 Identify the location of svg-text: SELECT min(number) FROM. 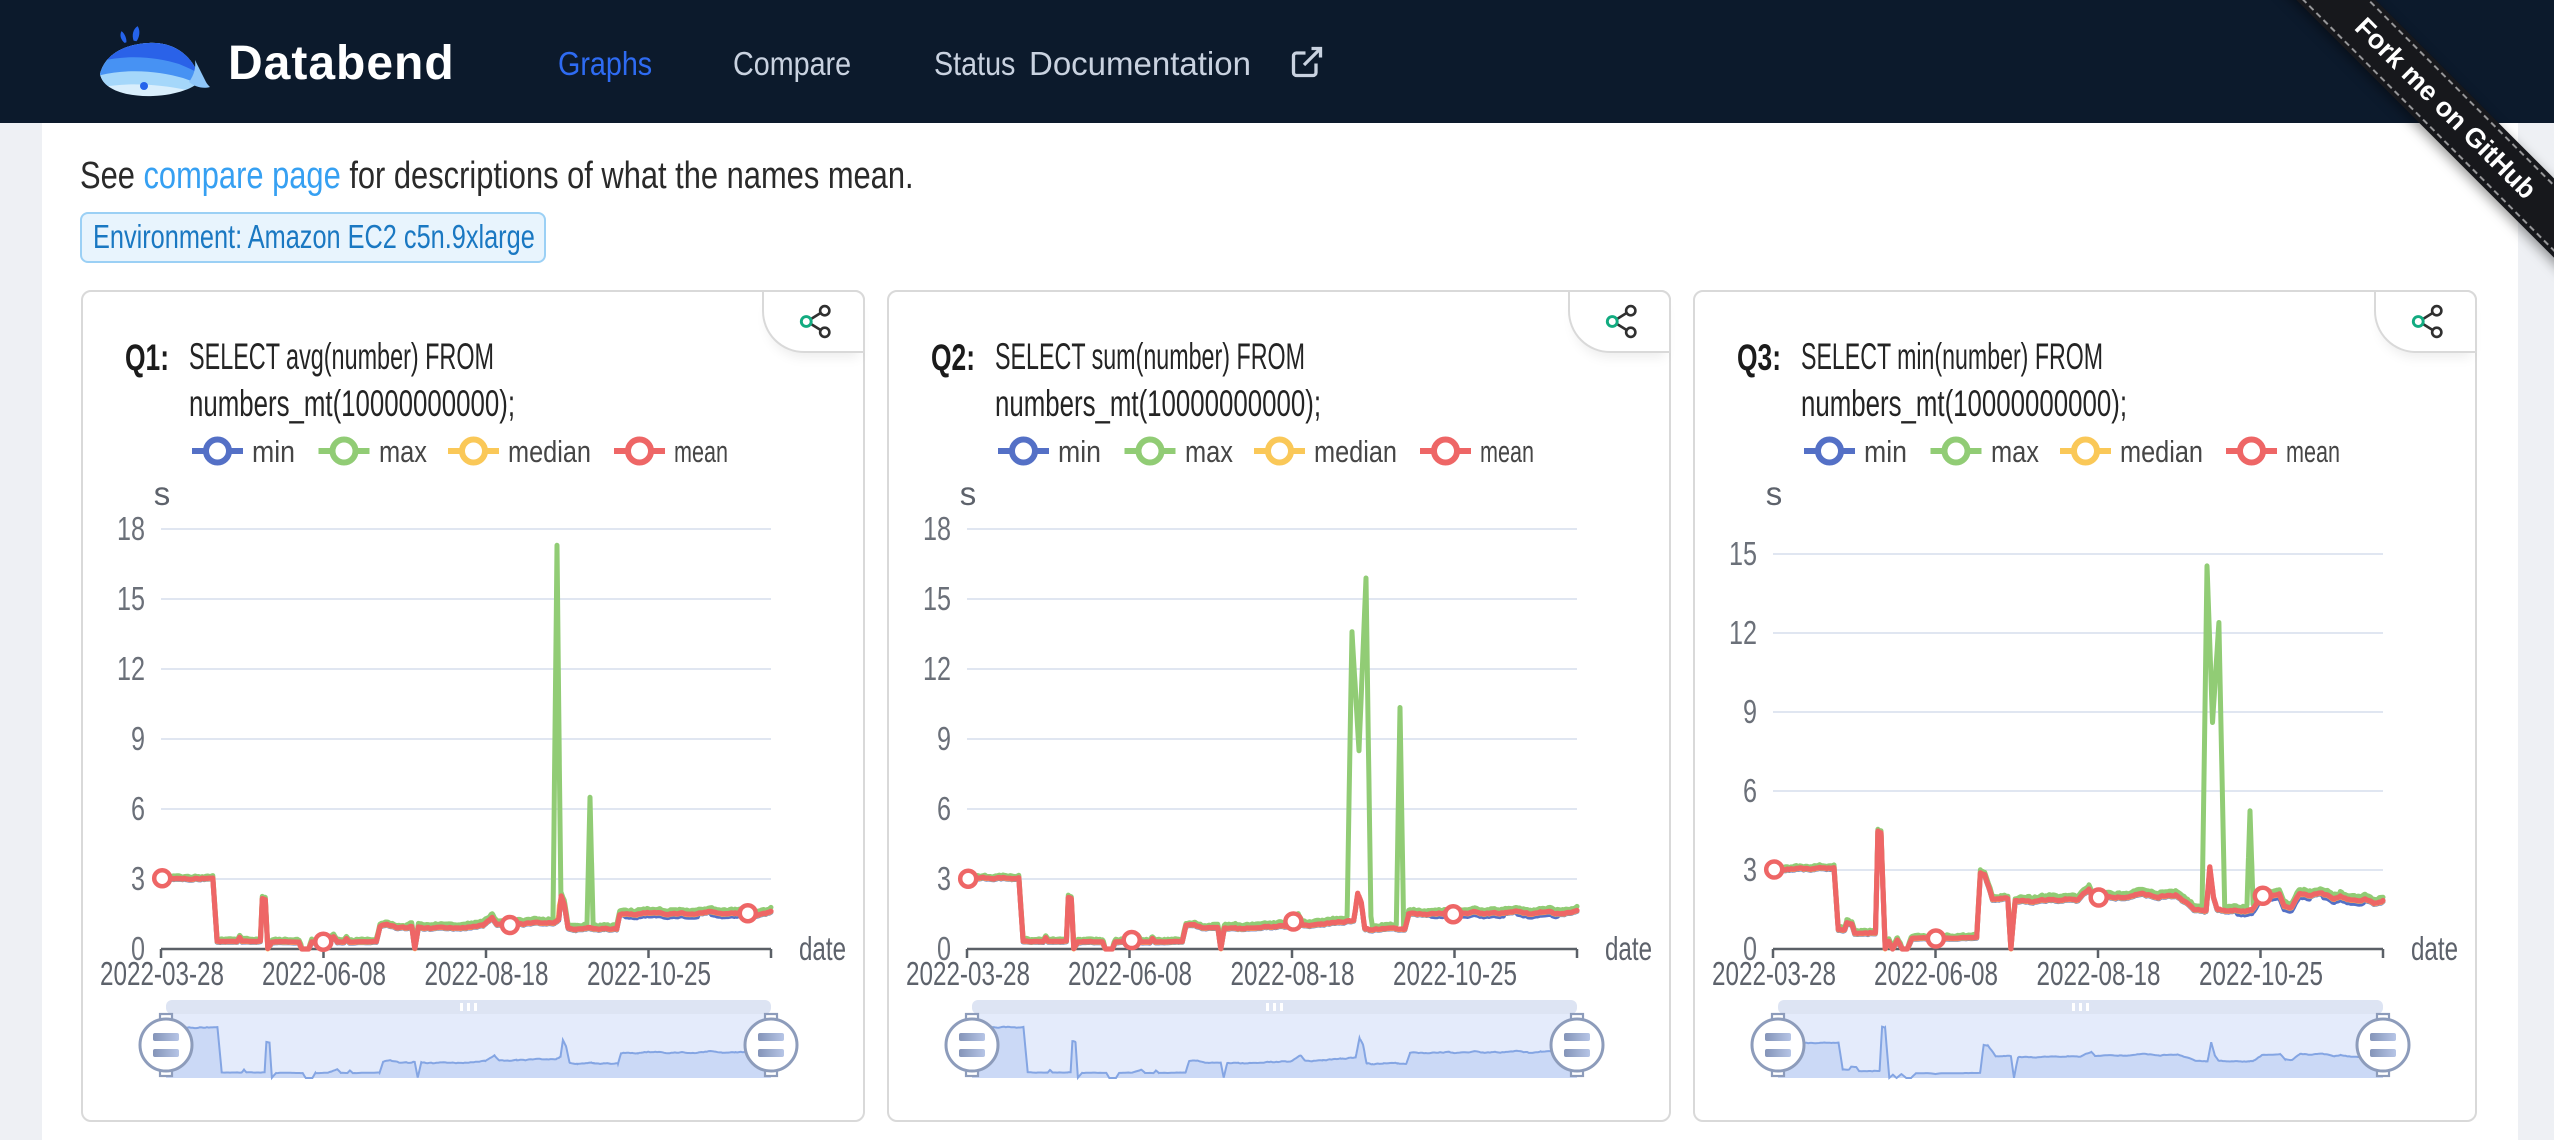
(1952, 356).